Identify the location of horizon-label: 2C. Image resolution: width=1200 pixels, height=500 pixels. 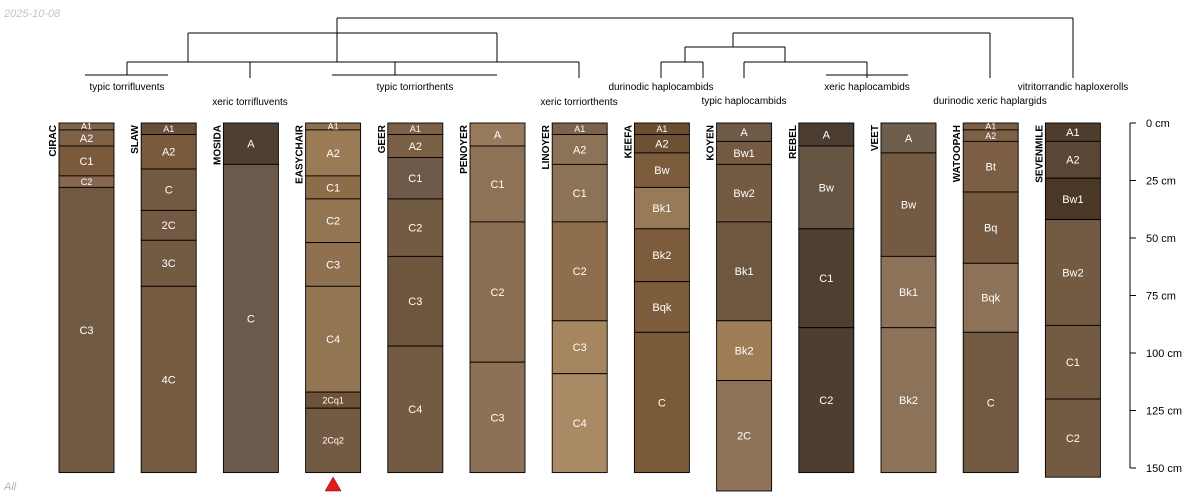
(744, 437).